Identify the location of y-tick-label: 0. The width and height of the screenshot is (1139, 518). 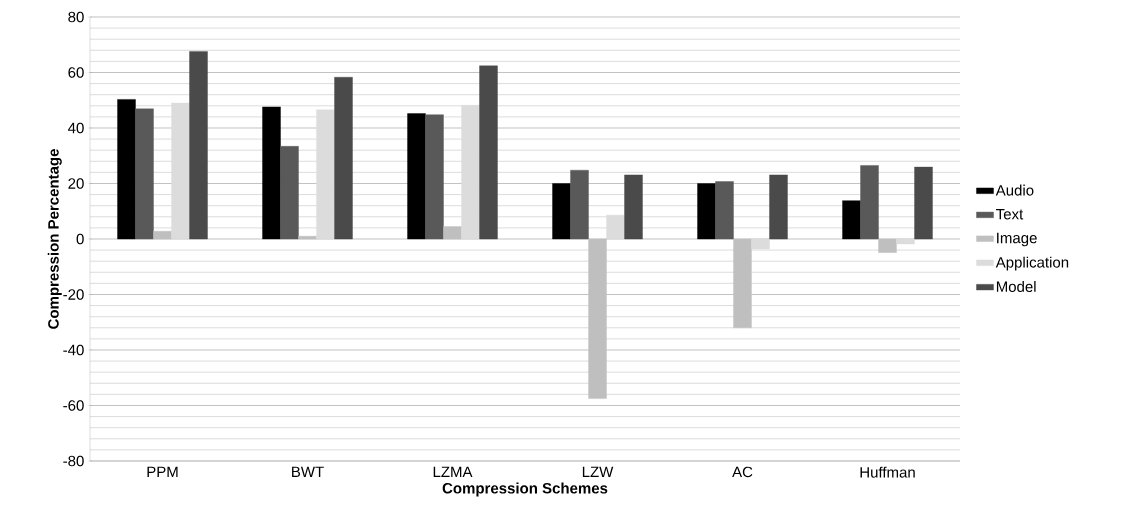
(80, 239).